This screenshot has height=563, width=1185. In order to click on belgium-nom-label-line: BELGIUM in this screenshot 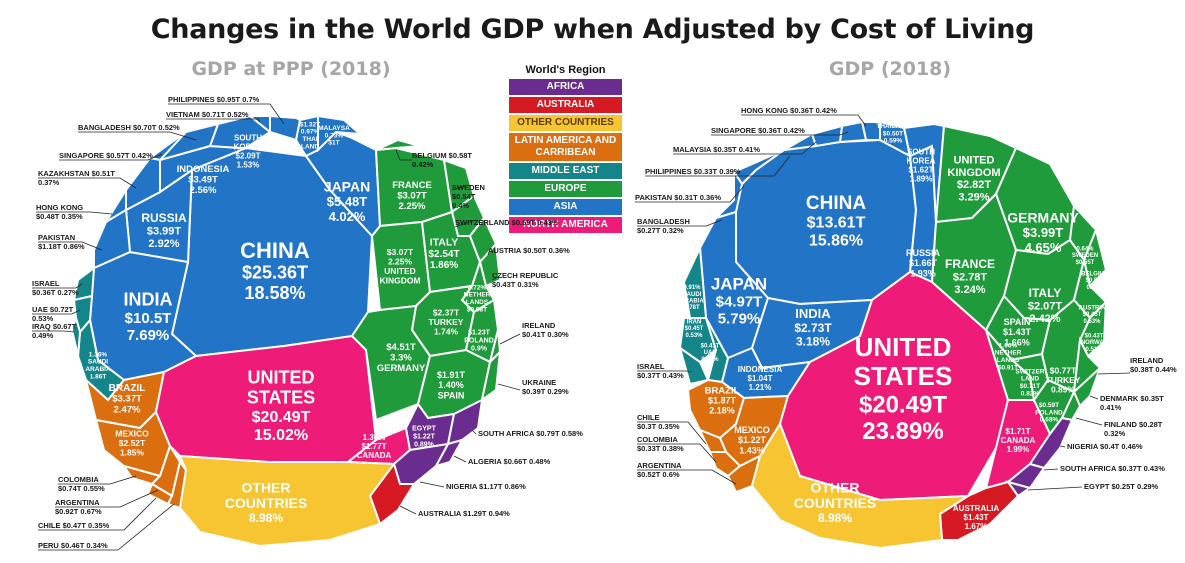, I will do `click(1095, 274)`.